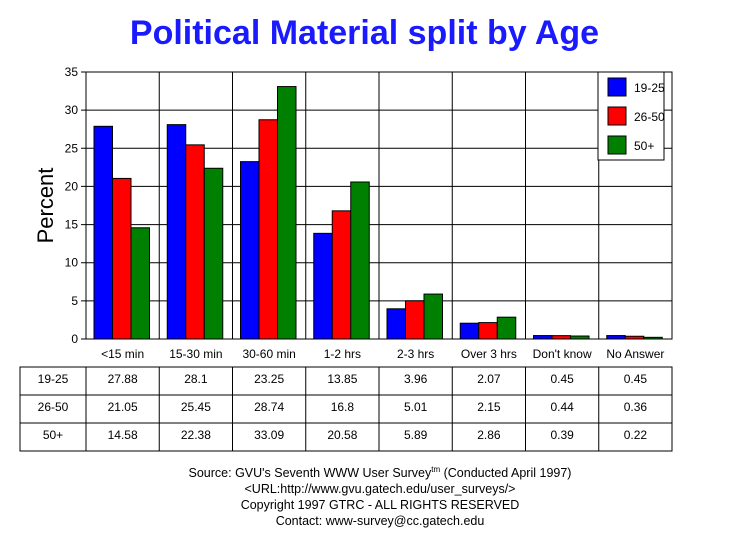 Image resolution: width=729 pixels, height=553 pixels. Describe the element at coordinates (196, 435) in the screenshot. I see `table-cell: 22.38` at that location.